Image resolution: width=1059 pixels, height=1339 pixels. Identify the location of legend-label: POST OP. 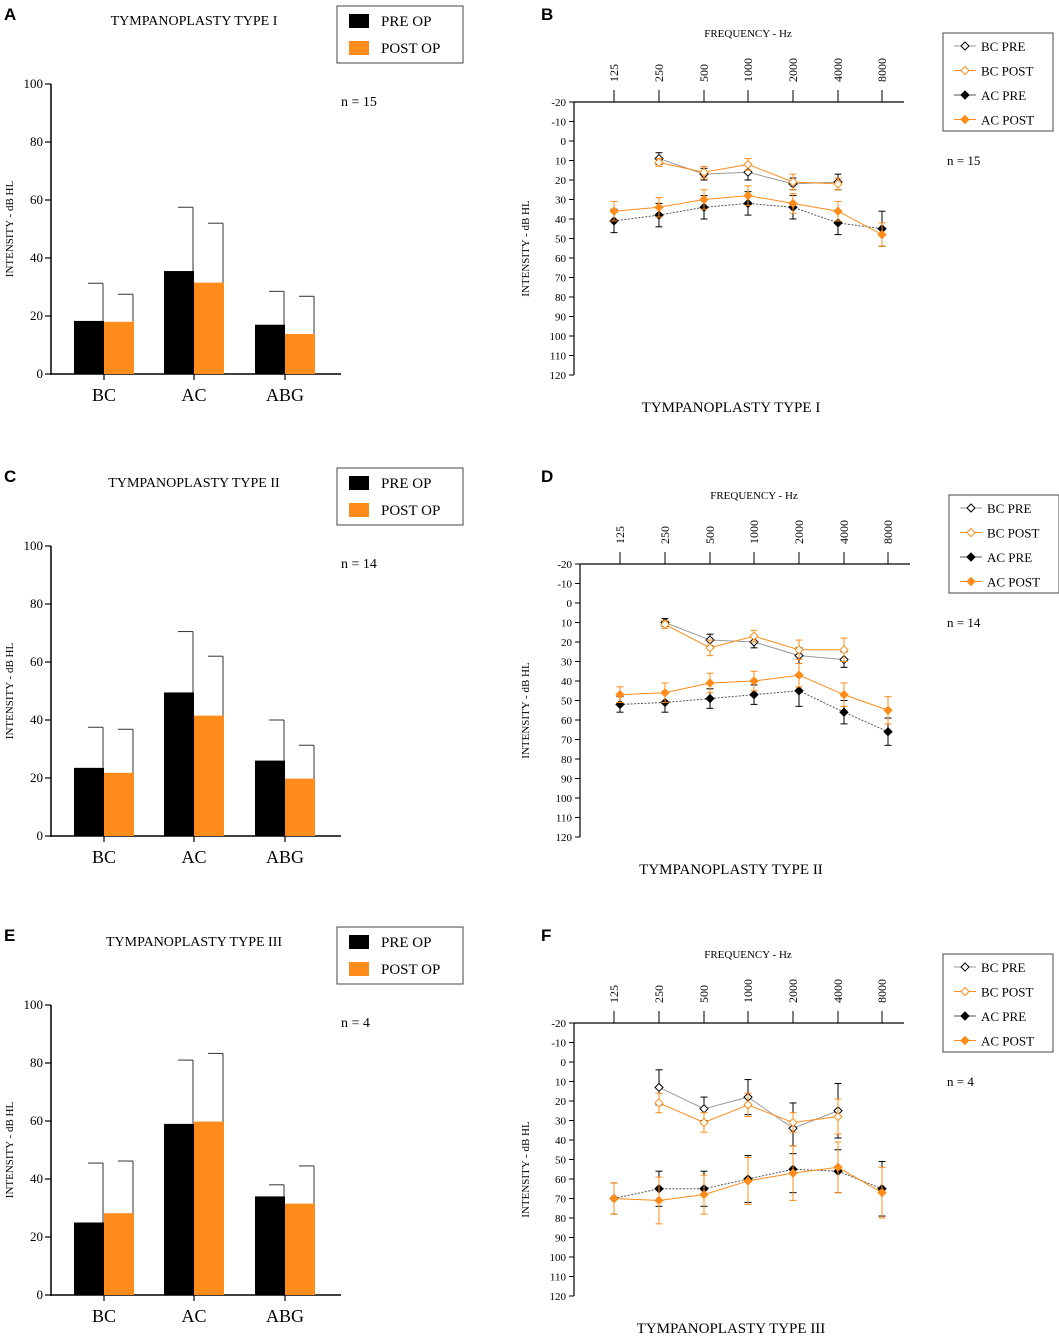
(410, 49).